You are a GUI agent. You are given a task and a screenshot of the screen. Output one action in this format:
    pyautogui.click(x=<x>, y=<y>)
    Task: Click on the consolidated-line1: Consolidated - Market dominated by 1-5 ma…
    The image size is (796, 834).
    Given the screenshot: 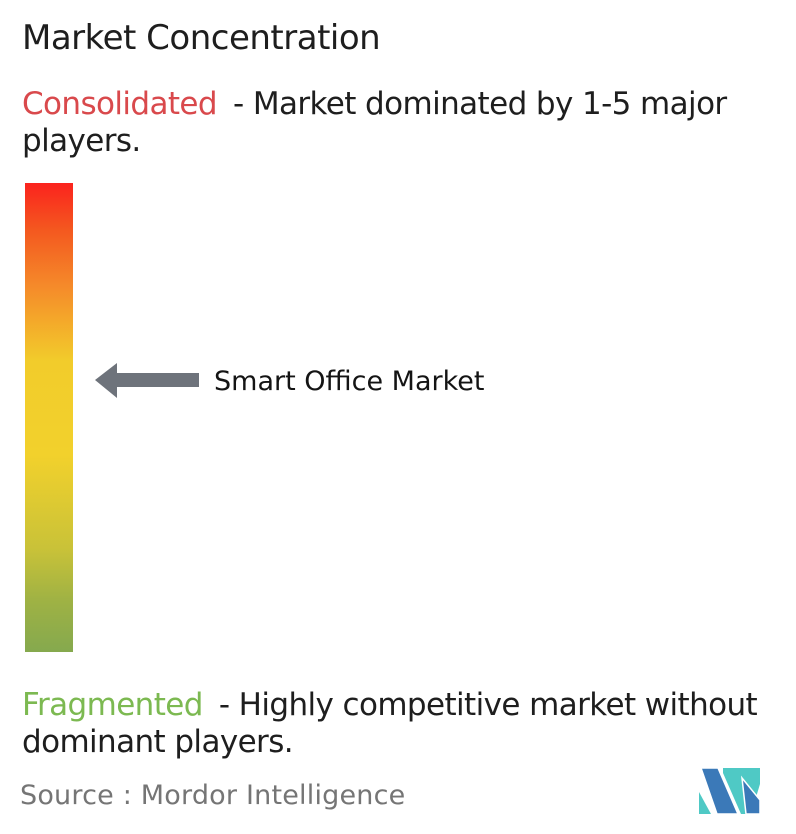 What is the action you would take?
    pyautogui.click(x=374, y=104)
    